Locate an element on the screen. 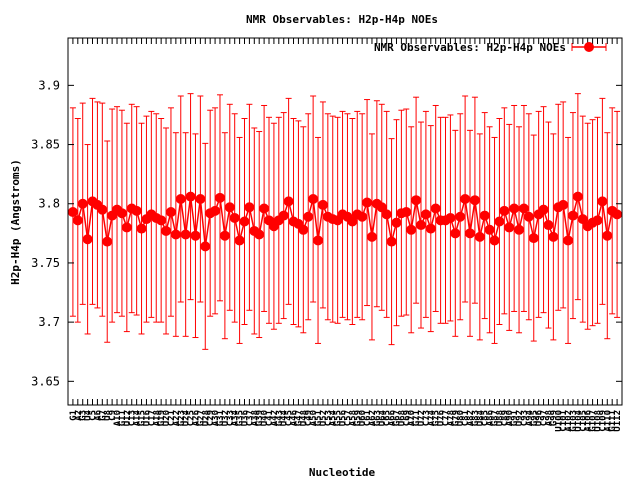 Image resolution: width=640 pixels, height=480 pixels. x-tick-label: A22 is located at coordinates (177, 418).